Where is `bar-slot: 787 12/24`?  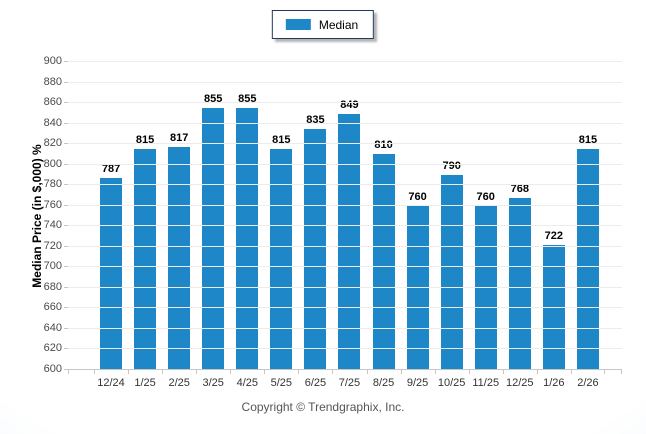 bar-slot: 787 12/24 is located at coordinates (111, 225).